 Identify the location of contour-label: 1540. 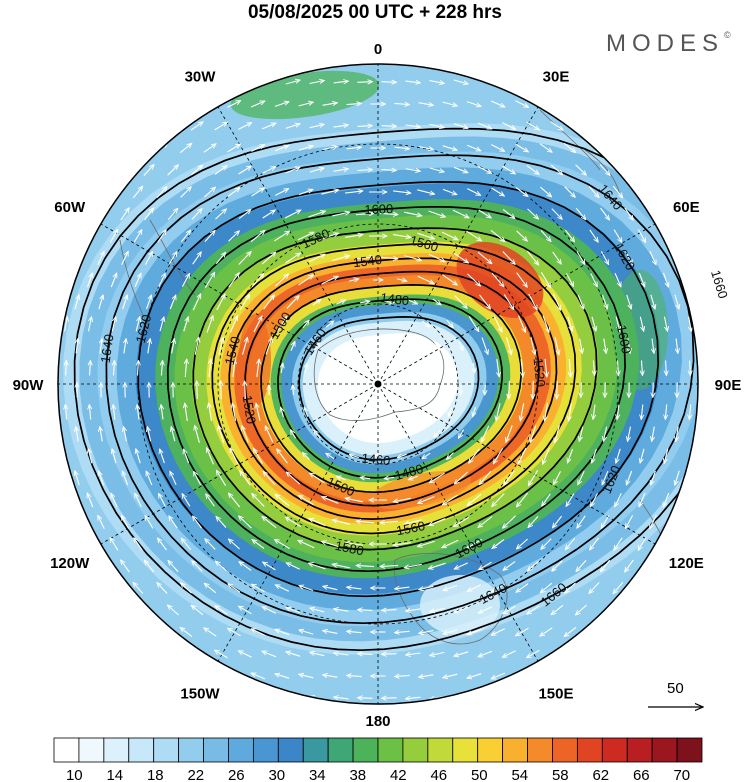
(367, 261).